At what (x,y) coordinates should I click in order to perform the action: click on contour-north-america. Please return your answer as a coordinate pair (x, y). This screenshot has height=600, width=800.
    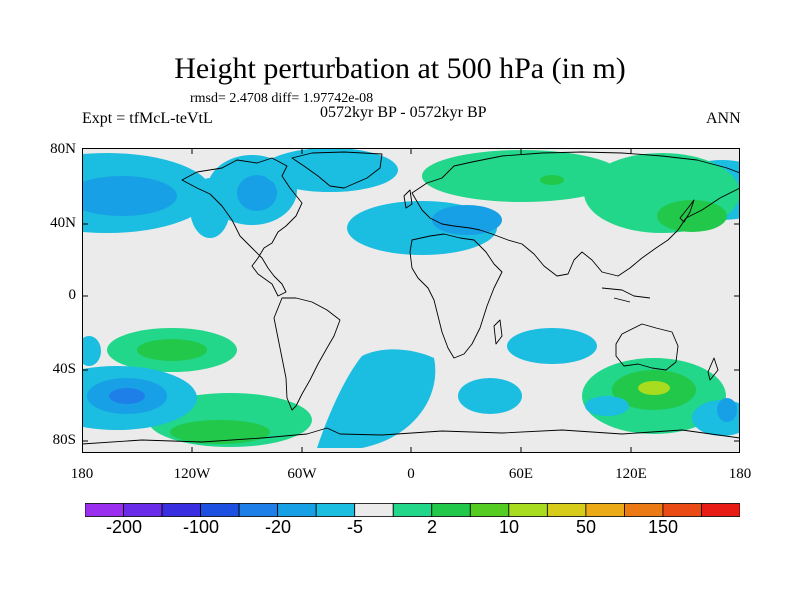
    Looking at the image, I should click on (294, 193).